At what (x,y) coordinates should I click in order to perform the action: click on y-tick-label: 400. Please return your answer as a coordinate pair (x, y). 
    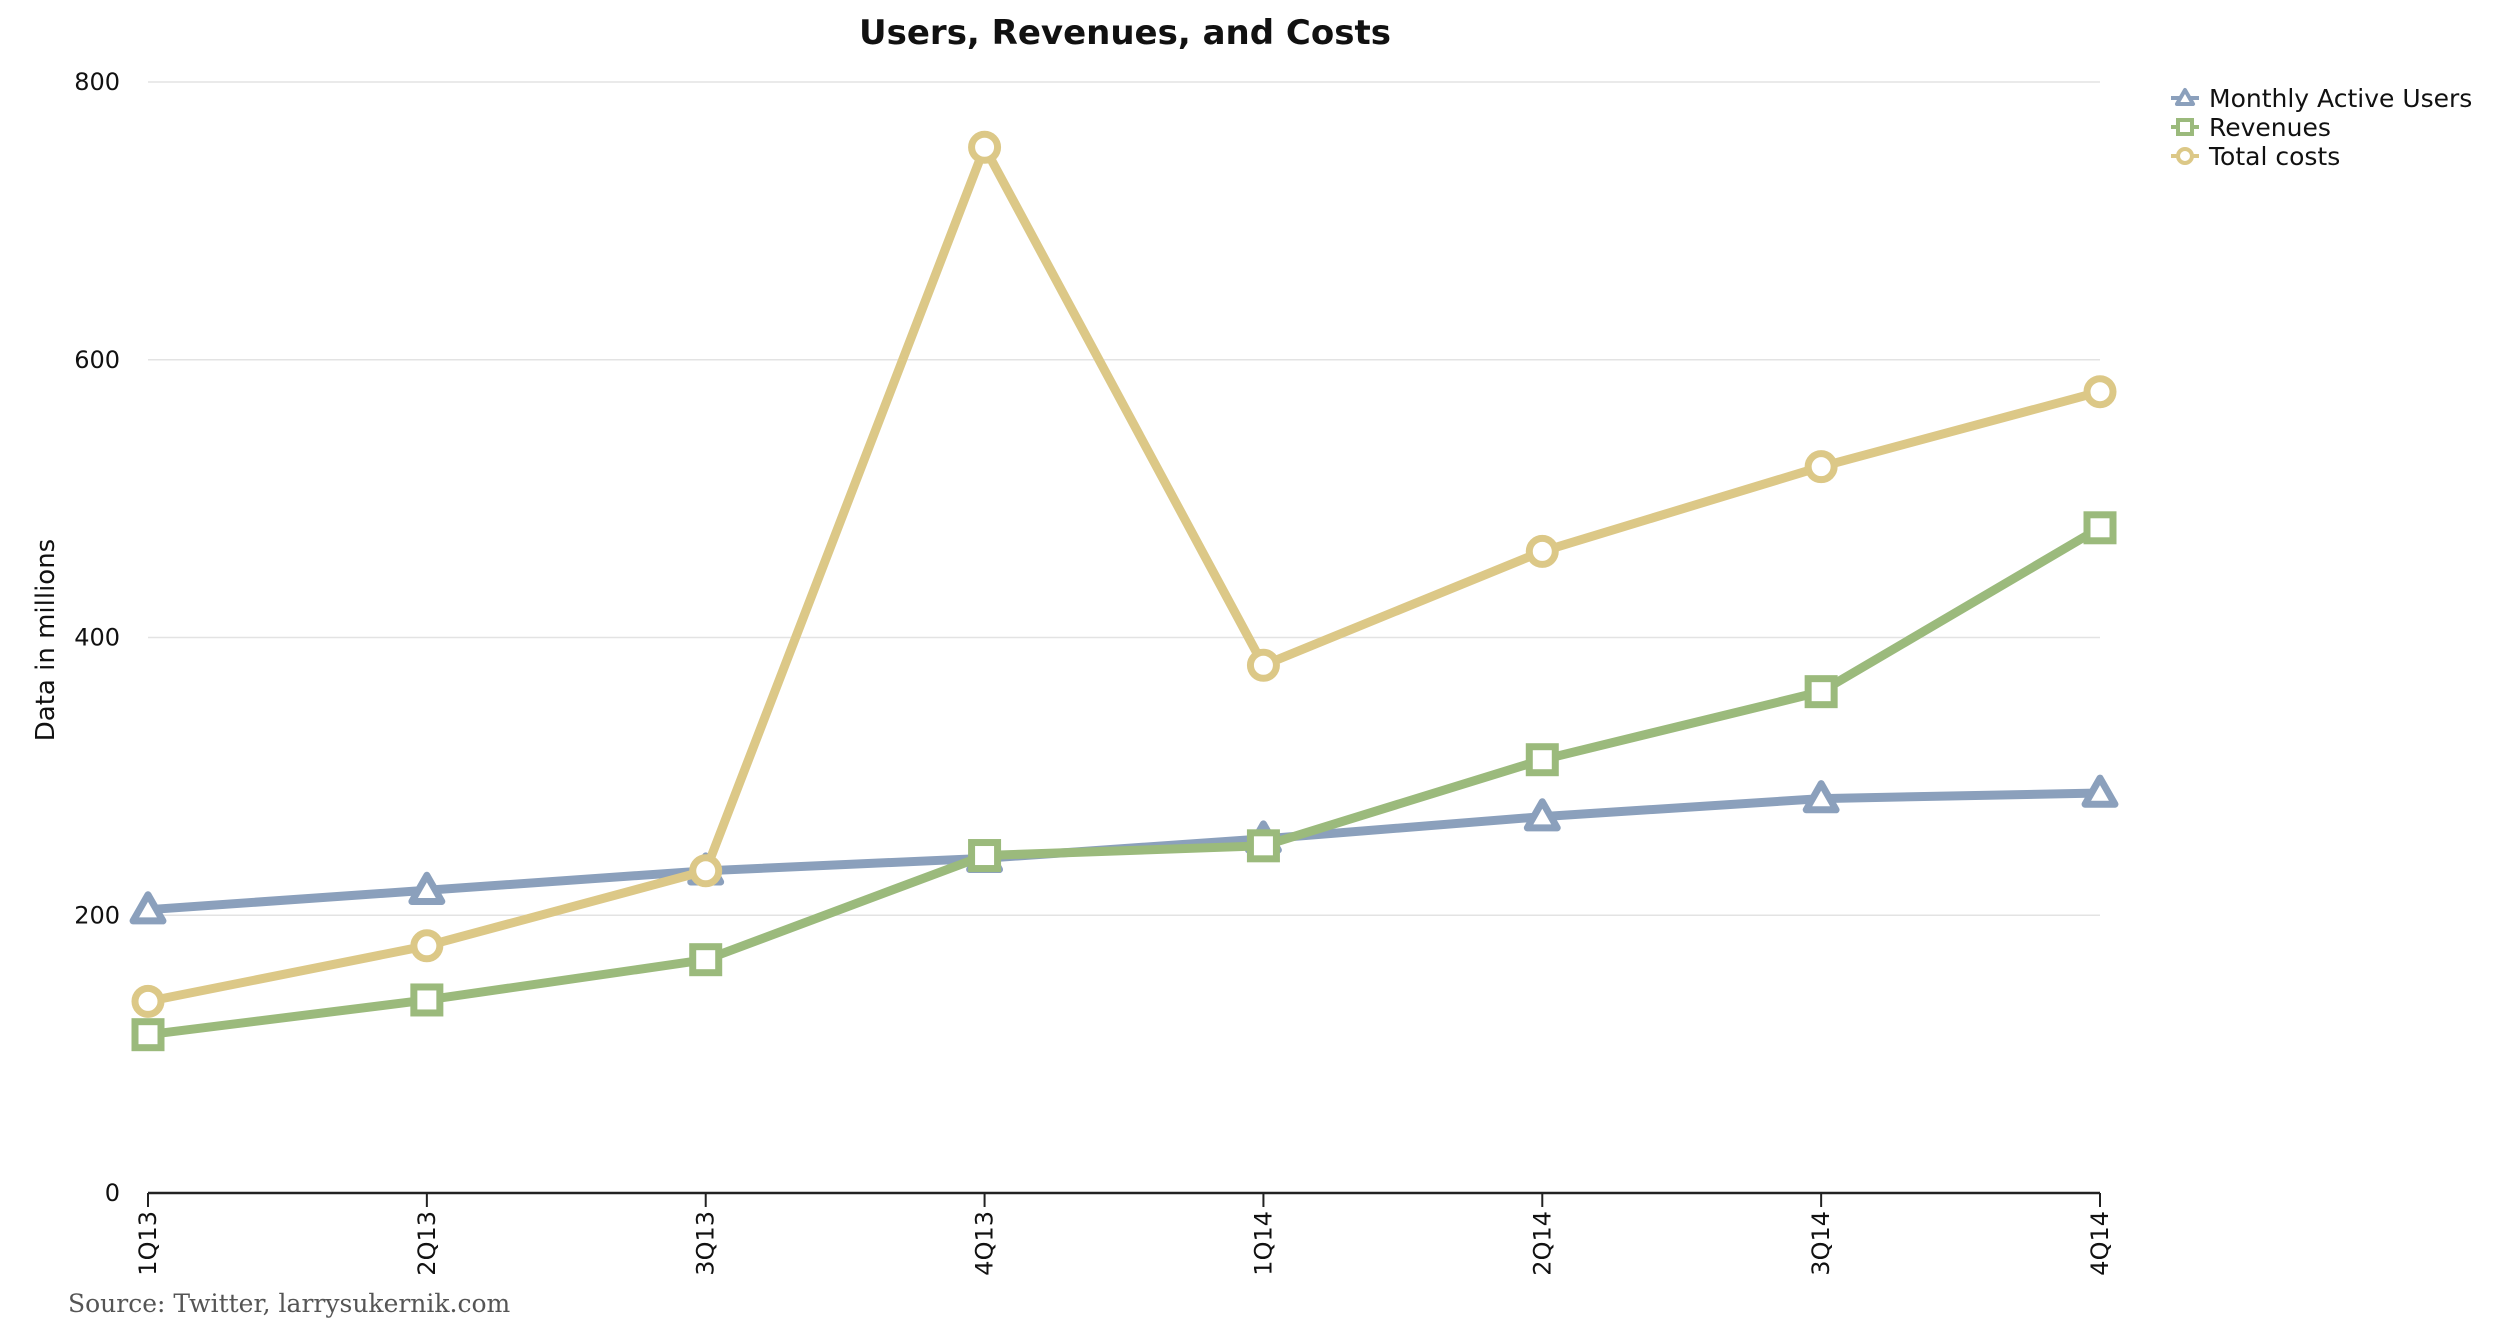
    Looking at the image, I should click on (97, 638).